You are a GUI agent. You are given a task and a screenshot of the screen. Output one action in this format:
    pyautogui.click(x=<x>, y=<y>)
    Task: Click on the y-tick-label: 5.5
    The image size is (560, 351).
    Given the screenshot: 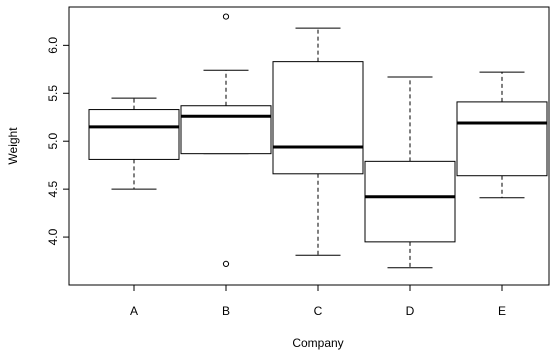 What is the action you would take?
    pyautogui.click(x=53, y=93)
    